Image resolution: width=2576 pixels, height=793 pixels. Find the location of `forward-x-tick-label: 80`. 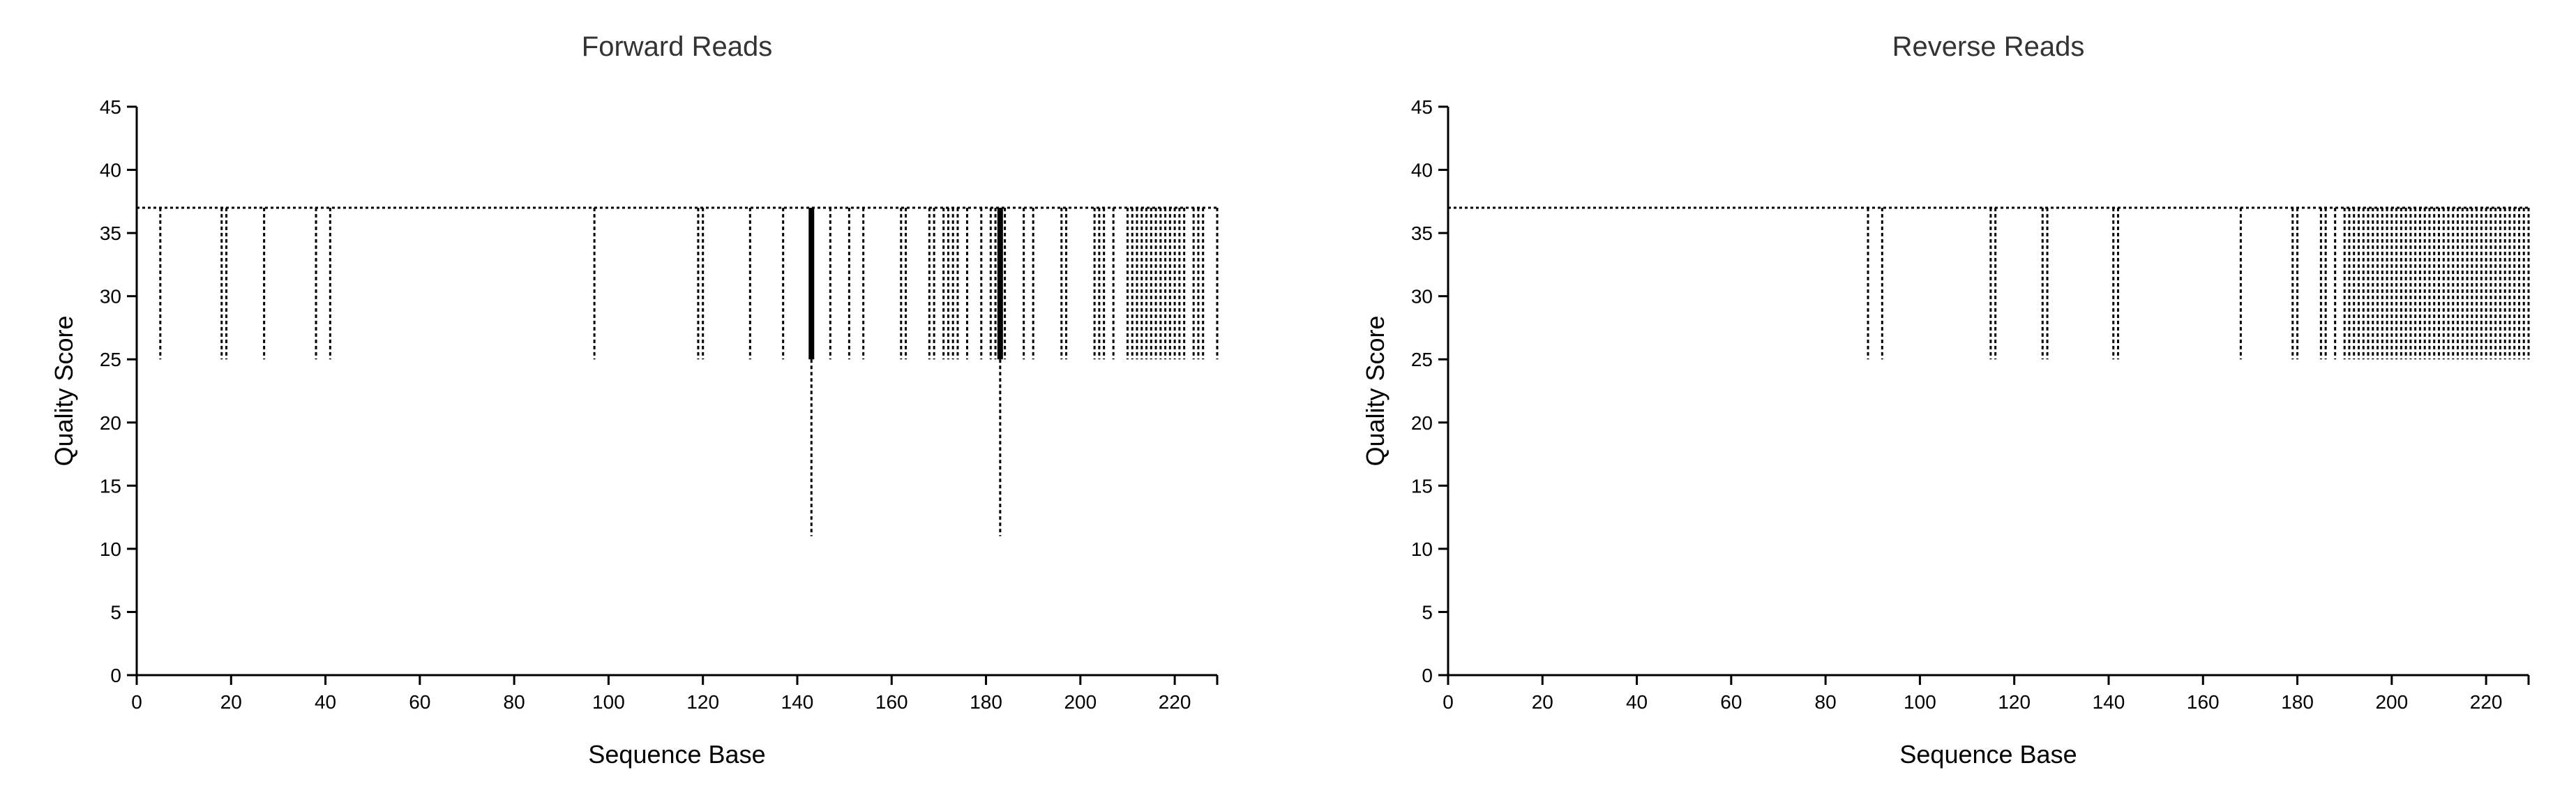

forward-x-tick-label: 80 is located at coordinates (514, 702).